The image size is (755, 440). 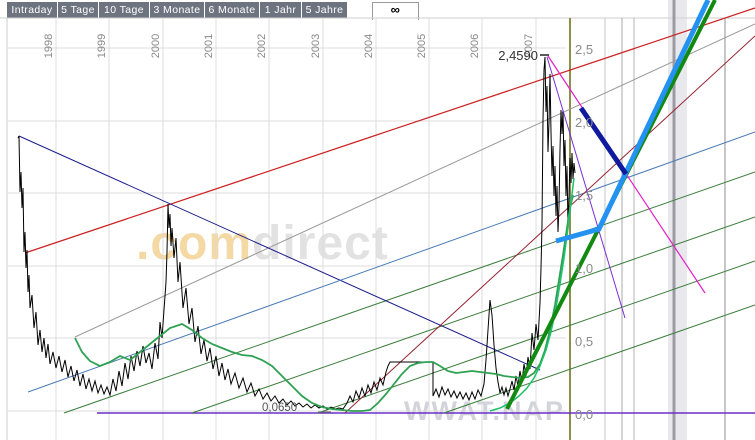 I want to click on comdirect-watermark: .comdirect, so click(x=262, y=243).